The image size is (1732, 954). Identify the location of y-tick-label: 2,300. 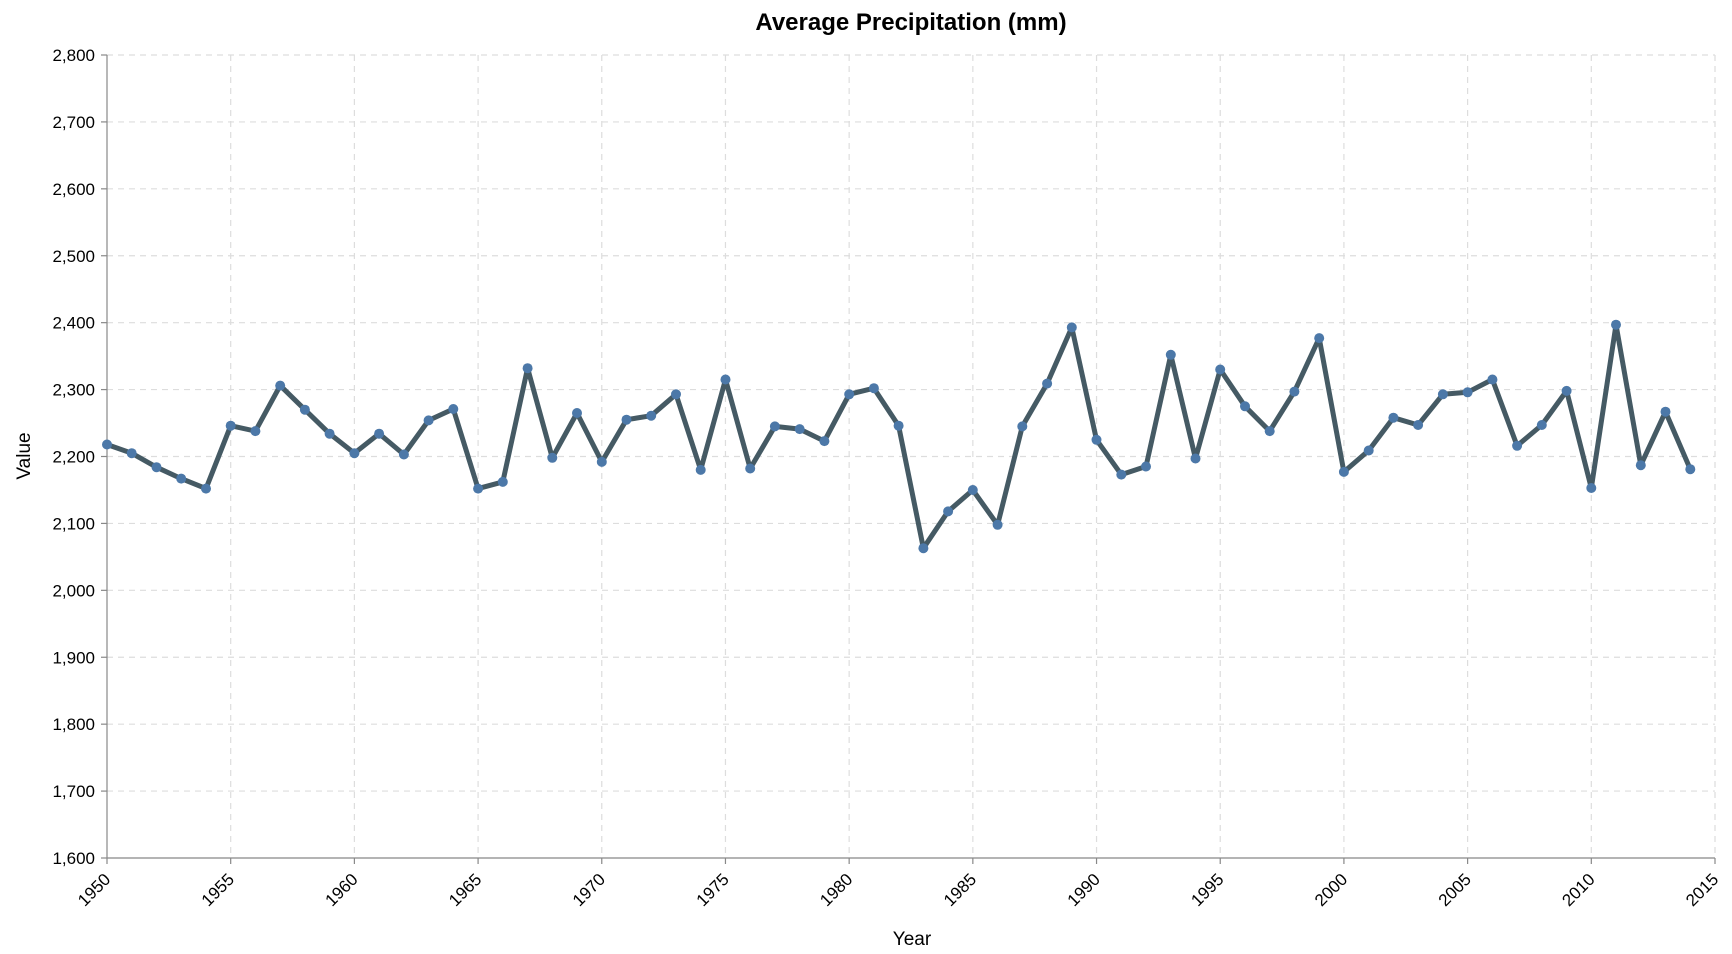
(73, 390).